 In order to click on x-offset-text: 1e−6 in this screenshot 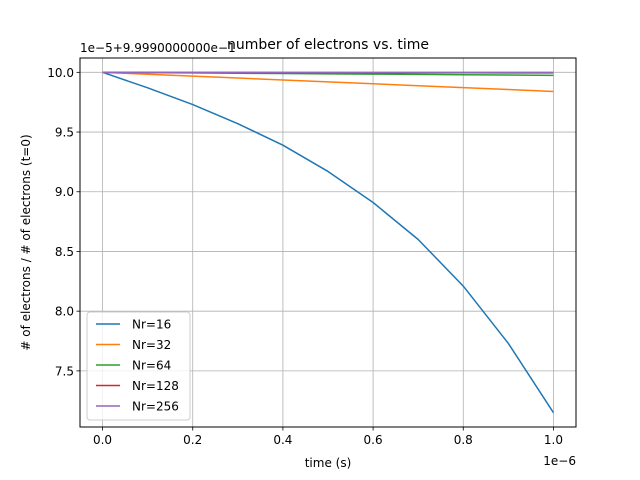, I will do `click(559, 461)`.